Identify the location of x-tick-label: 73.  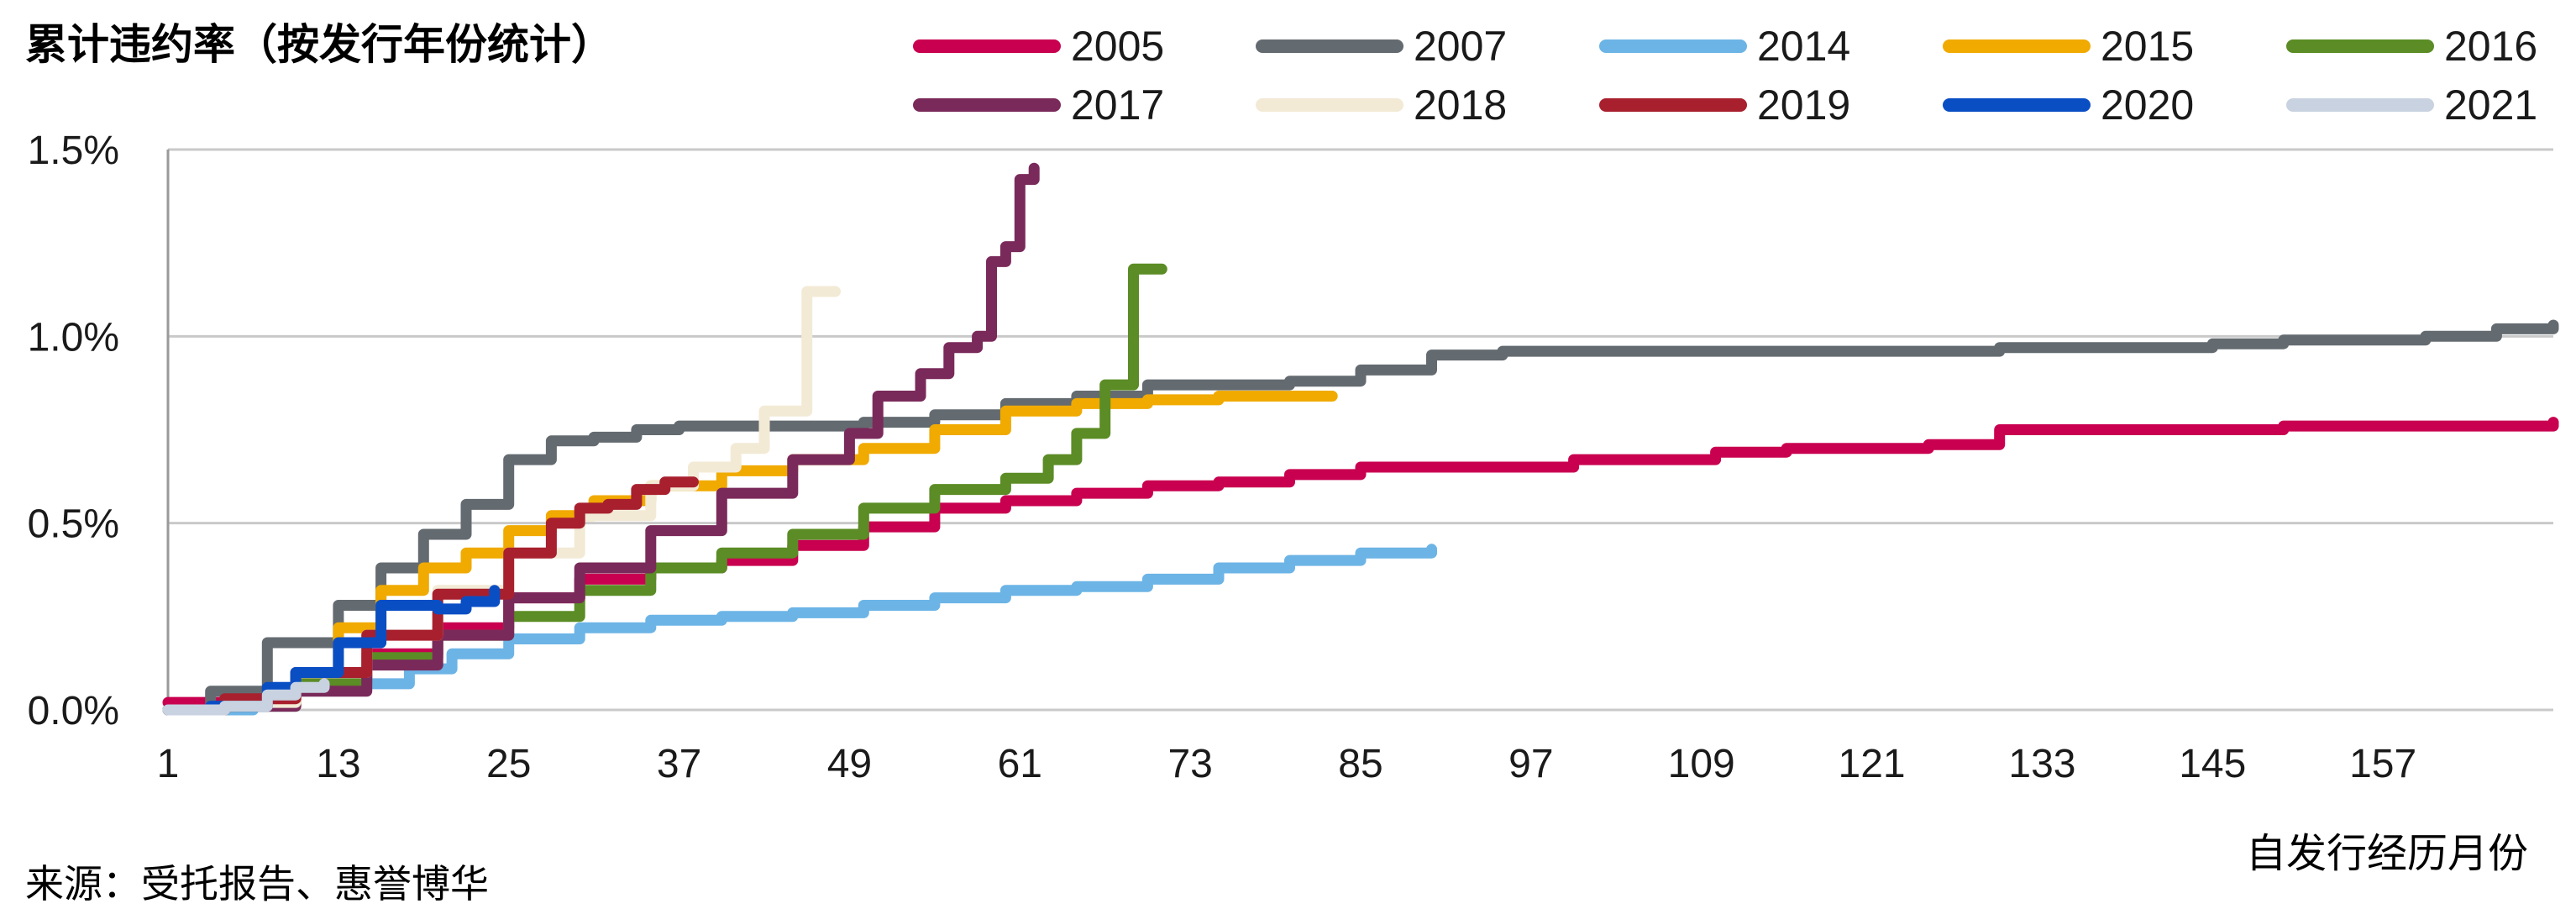
(1189, 764).